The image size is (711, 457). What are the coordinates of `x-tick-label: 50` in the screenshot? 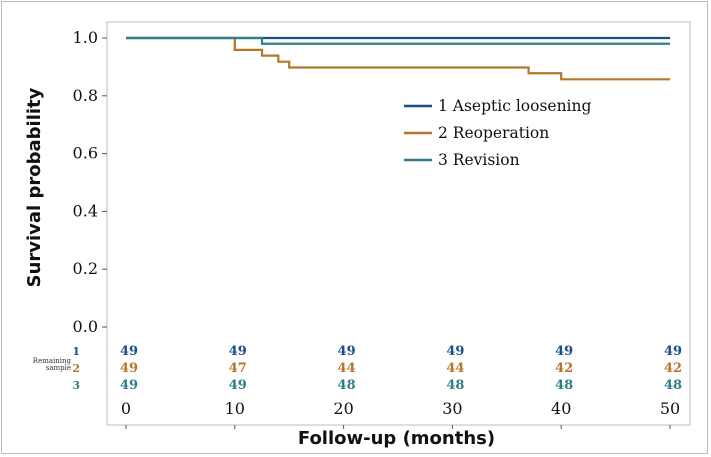 It's located at (670, 408).